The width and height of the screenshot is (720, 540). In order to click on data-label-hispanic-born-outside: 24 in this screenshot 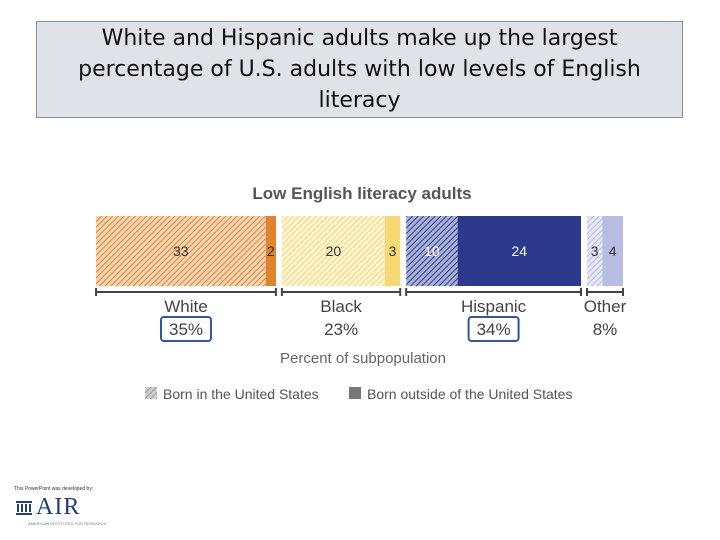, I will do `click(520, 251)`.